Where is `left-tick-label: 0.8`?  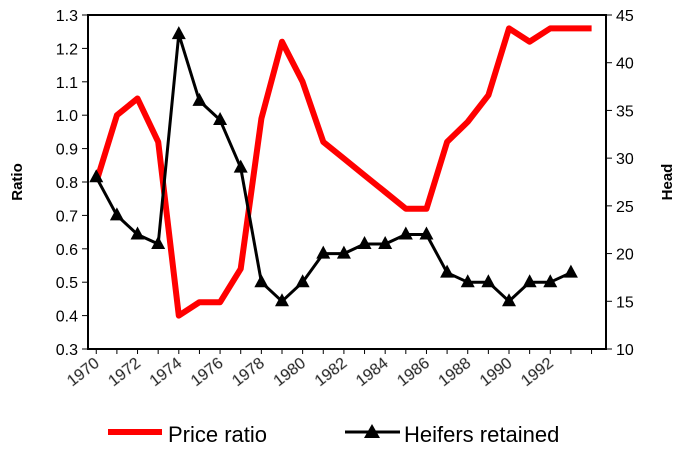 left-tick-label: 0.8 is located at coordinates (67, 183).